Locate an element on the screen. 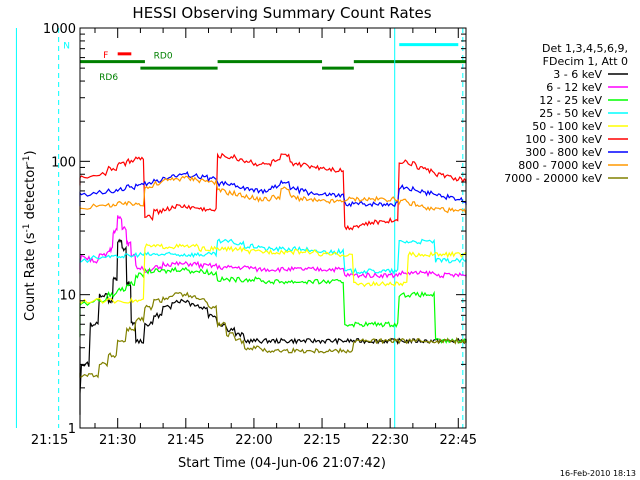  y-axis-label-sup1: -1 is located at coordinates (27, 227).